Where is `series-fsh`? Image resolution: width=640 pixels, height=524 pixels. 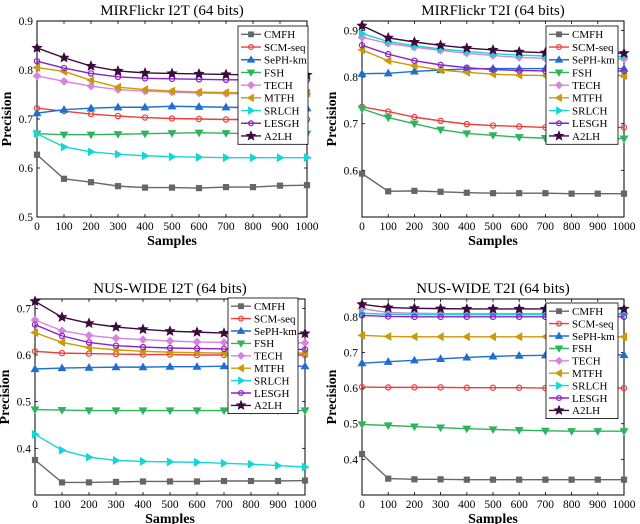 series-fsh is located at coordinates (493, 428).